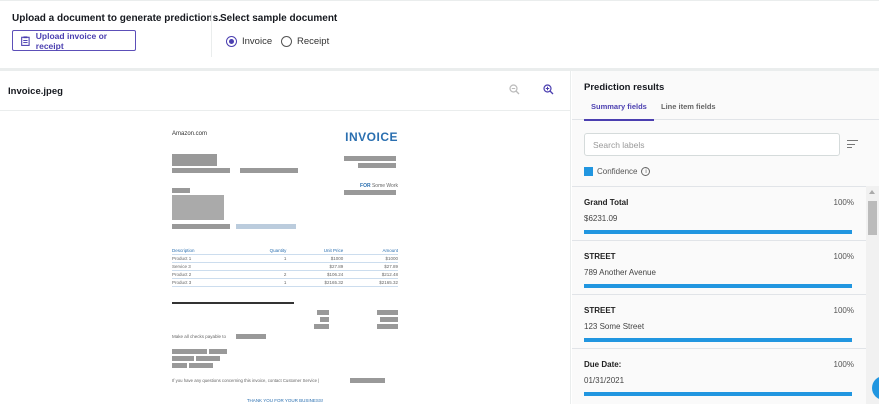 The image size is (879, 404). Describe the element at coordinates (614, 326) in the screenshot. I see `field-value: 123 Some Street` at that location.